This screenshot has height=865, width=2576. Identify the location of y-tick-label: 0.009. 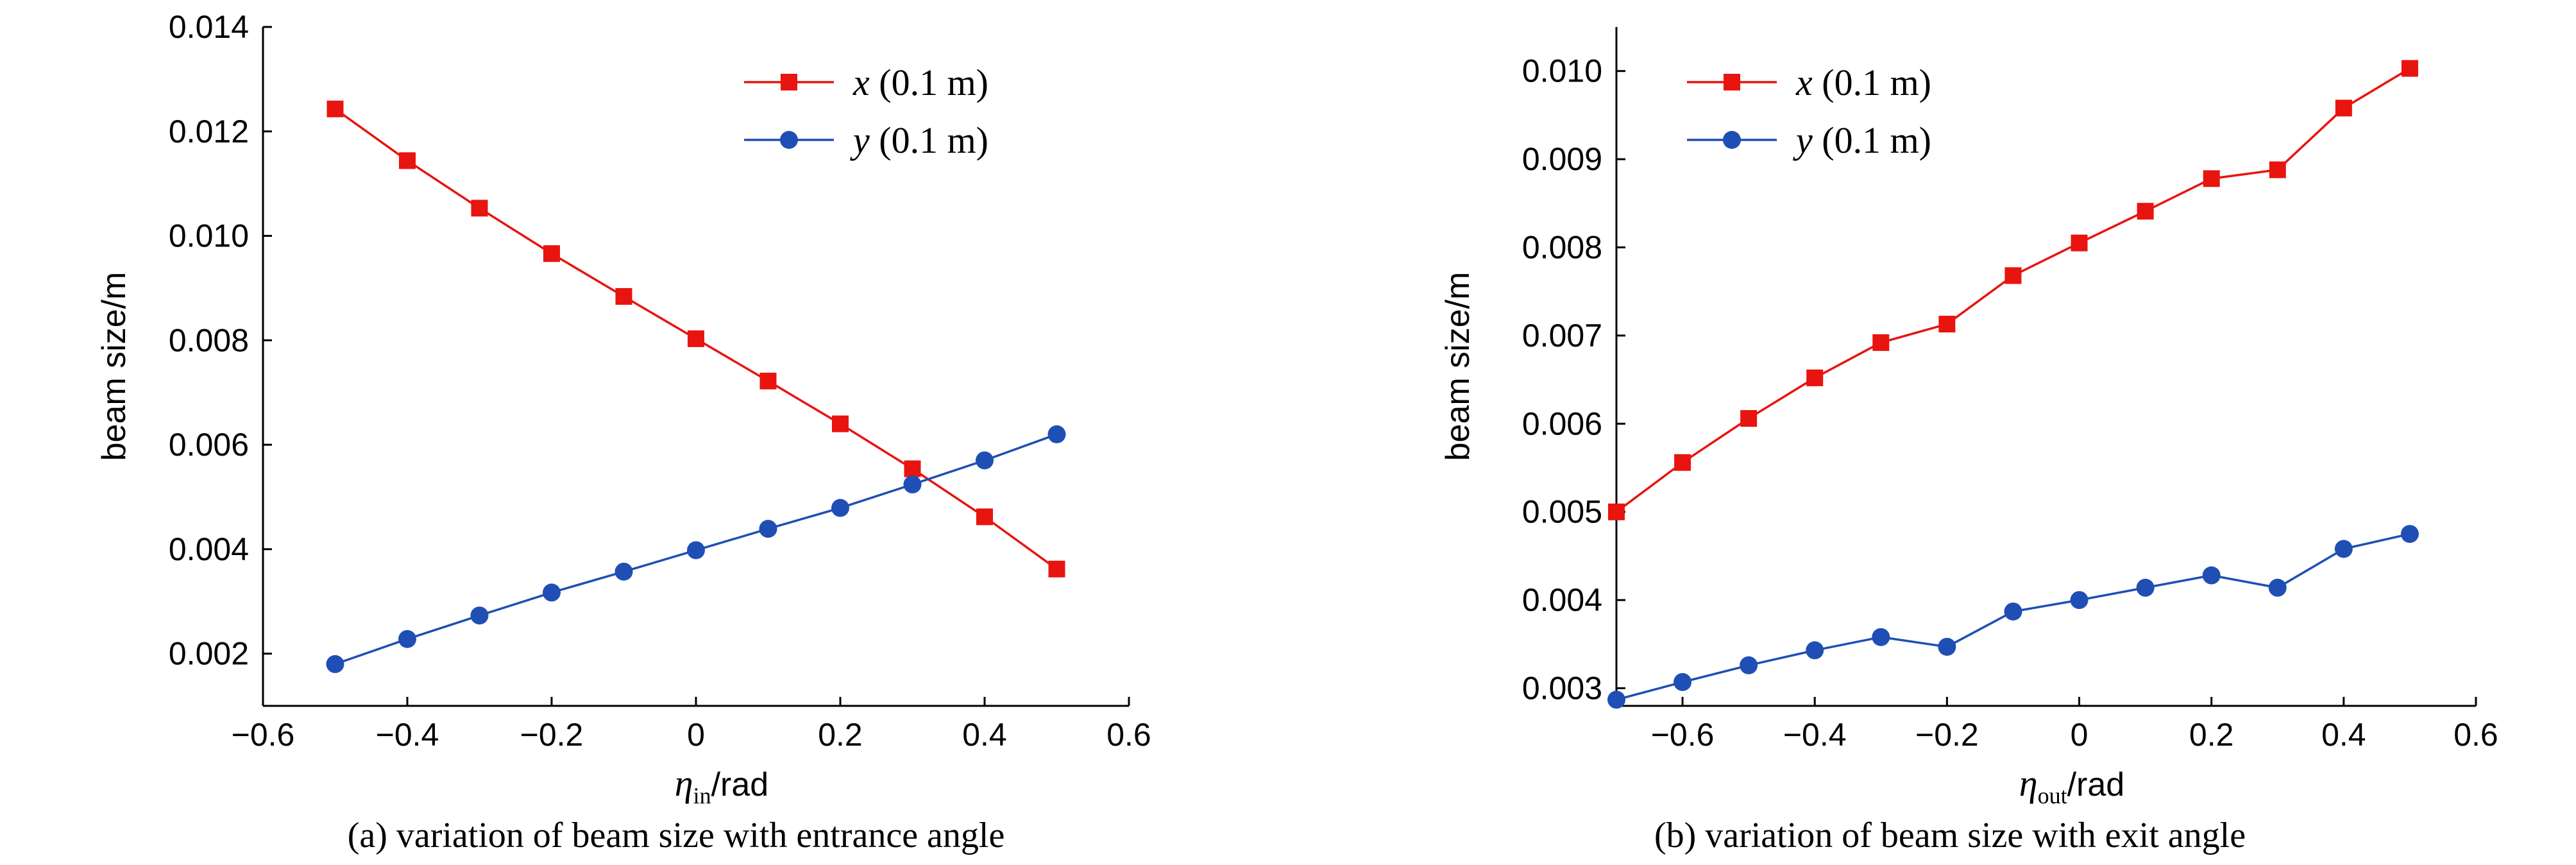
(1562, 159).